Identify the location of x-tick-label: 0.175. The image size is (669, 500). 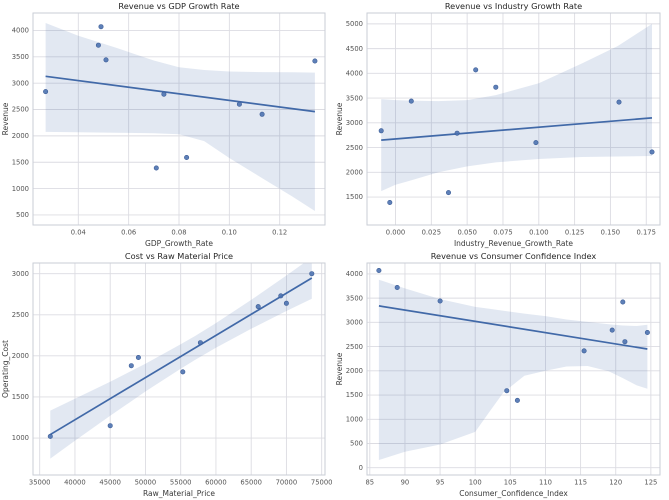
(645, 233).